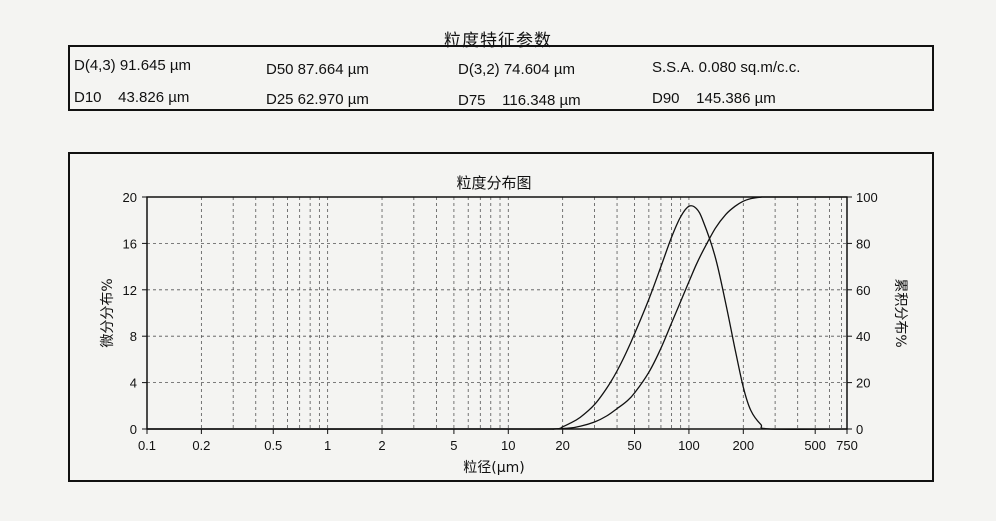  Describe the element at coordinates (689, 445) in the screenshot. I see `x-tick-label: 100` at that location.